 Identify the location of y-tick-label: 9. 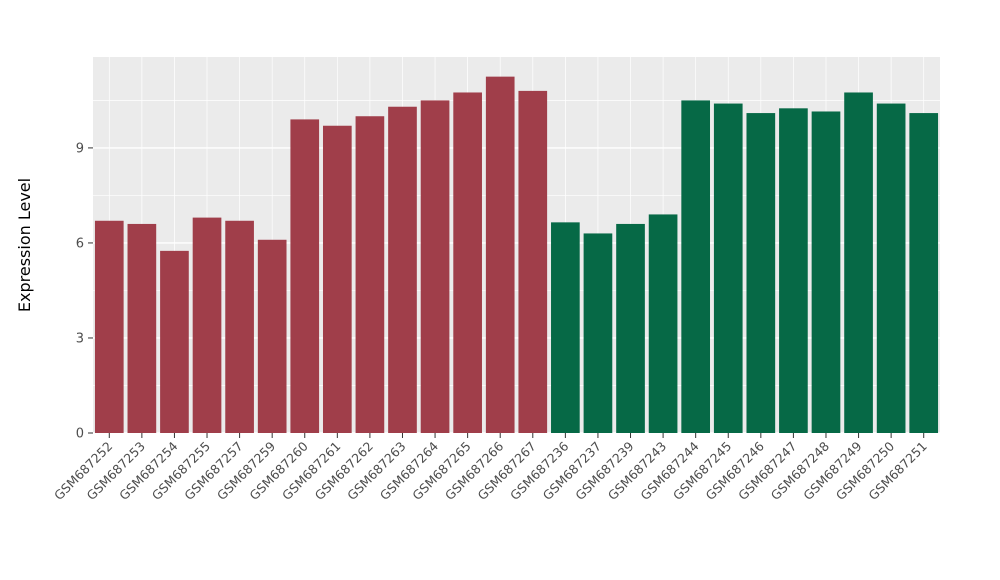
(80, 148).